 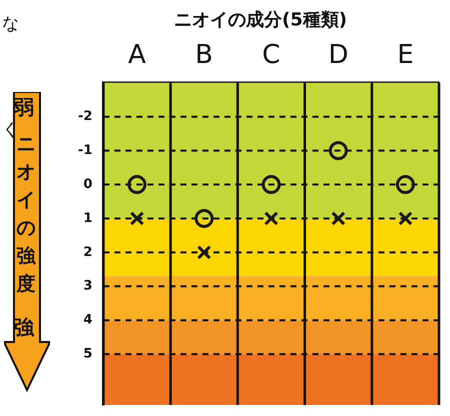 I want to click on text: 弱, so click(x=24, y=107).